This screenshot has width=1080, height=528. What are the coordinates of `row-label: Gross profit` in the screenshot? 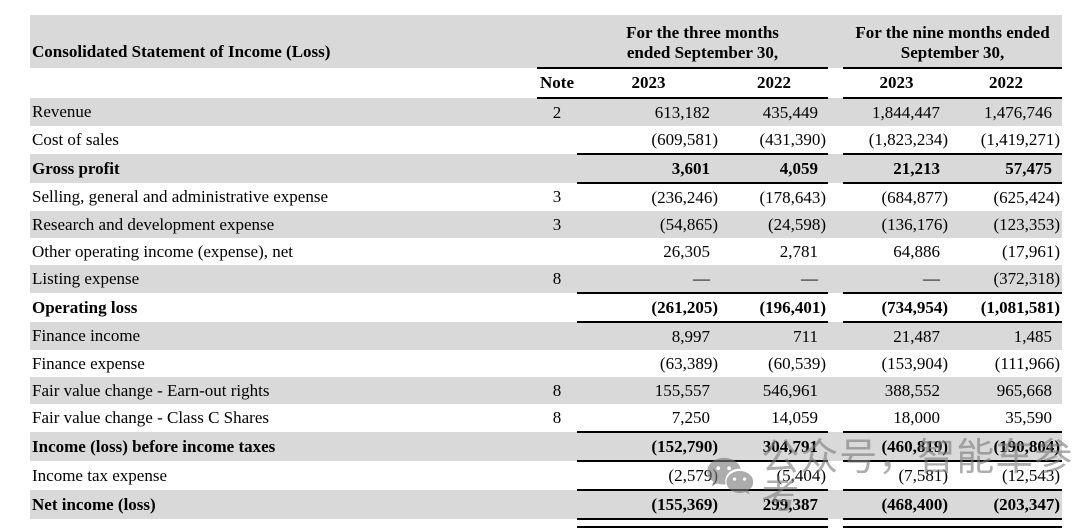 It's located at (283, 168).